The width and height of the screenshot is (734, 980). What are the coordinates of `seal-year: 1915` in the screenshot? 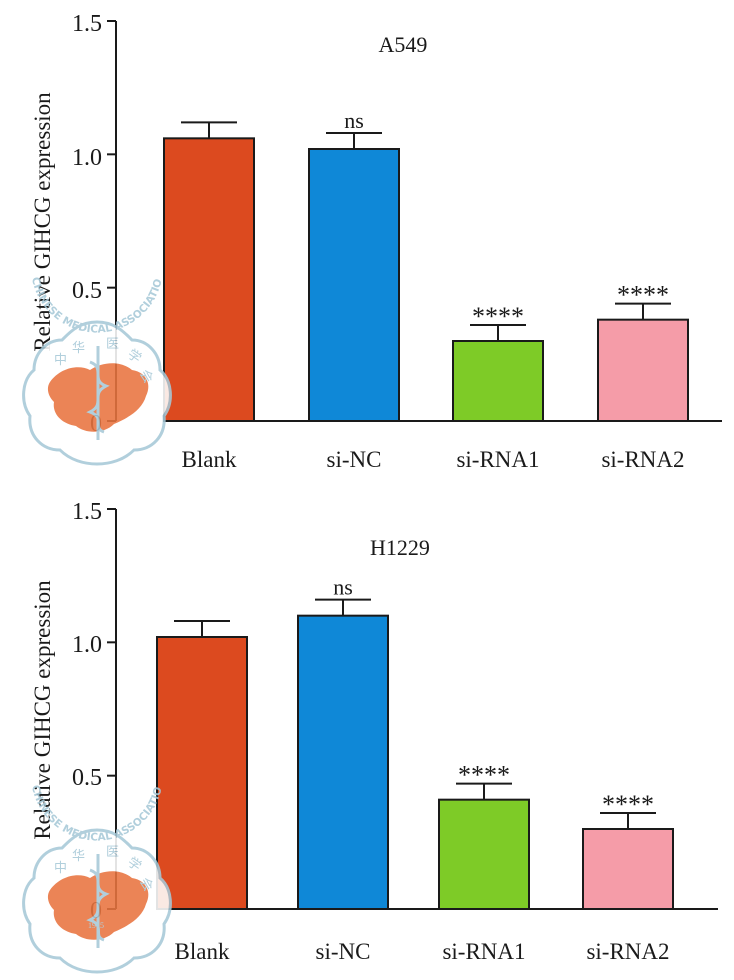 It's located at (96, 925).